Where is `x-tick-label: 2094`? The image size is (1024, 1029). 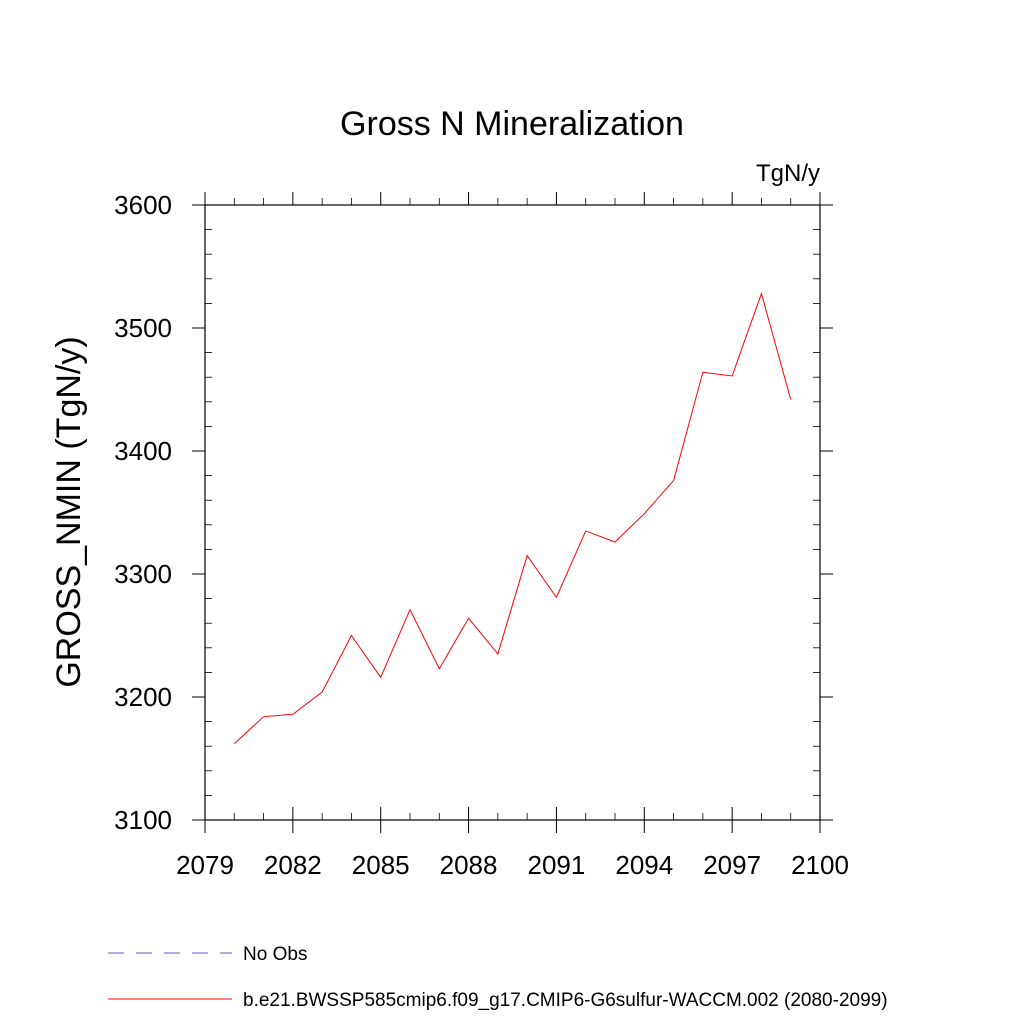 x-tick-label: 2094 is located at coordinates (644, 865).